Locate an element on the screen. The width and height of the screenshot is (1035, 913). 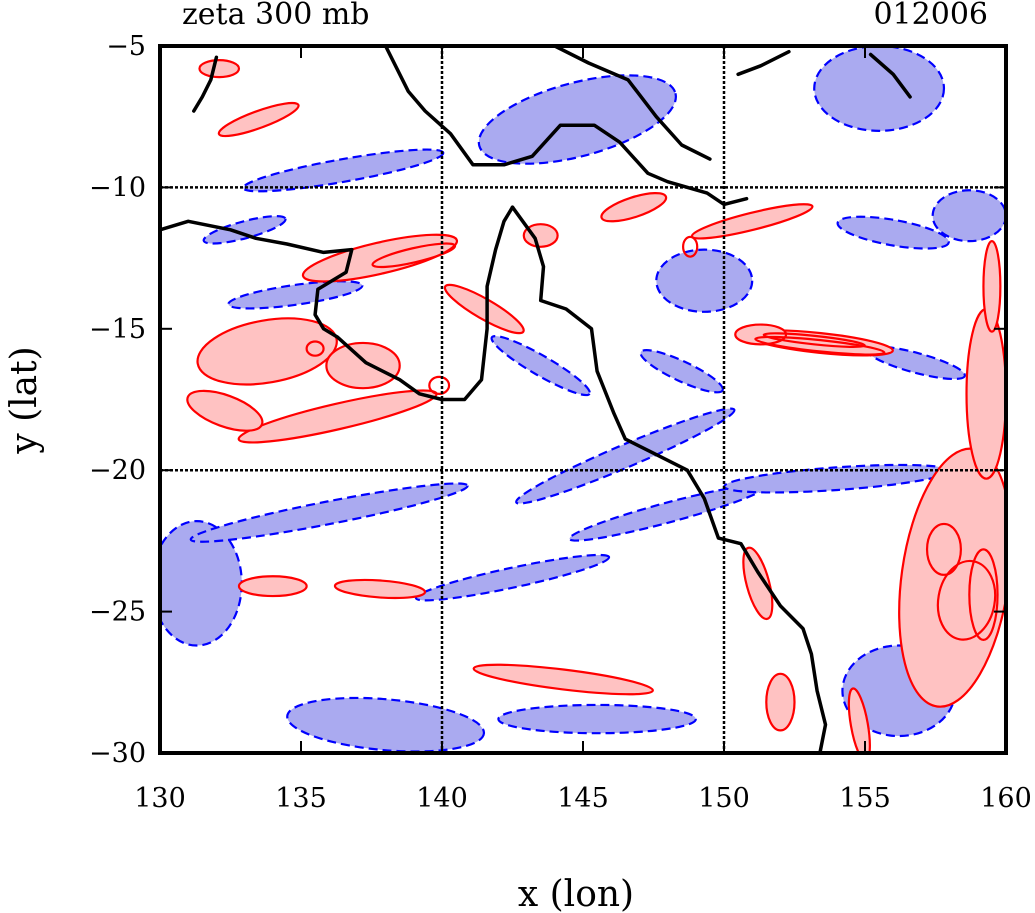
chart-stamp: 012006 is located at coordinates (930, 16).